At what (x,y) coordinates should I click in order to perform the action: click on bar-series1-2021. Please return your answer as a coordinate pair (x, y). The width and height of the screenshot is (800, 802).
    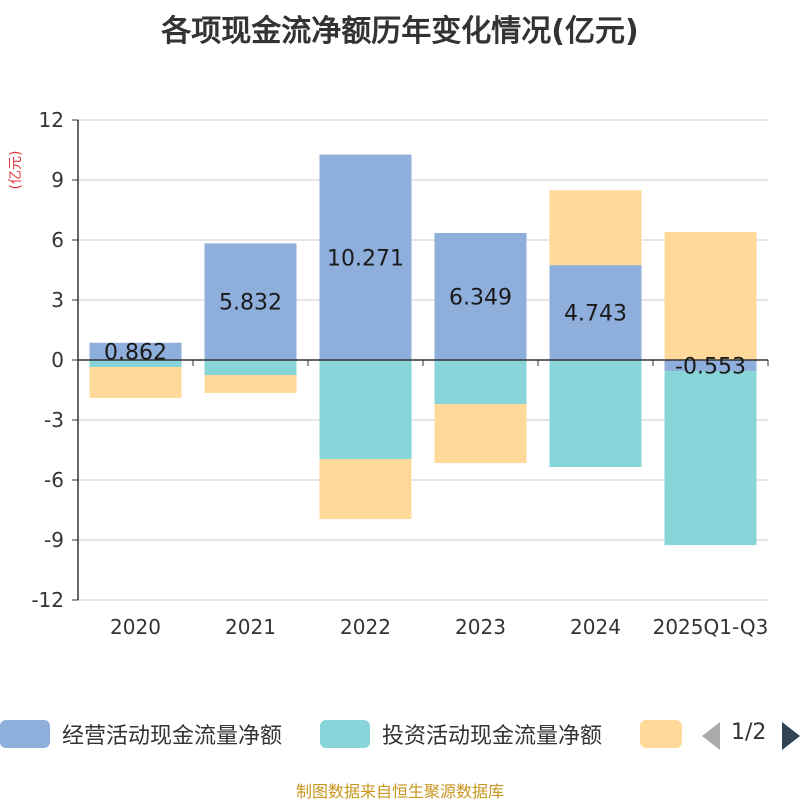
    Looking at the image, I should click on (250, 367).